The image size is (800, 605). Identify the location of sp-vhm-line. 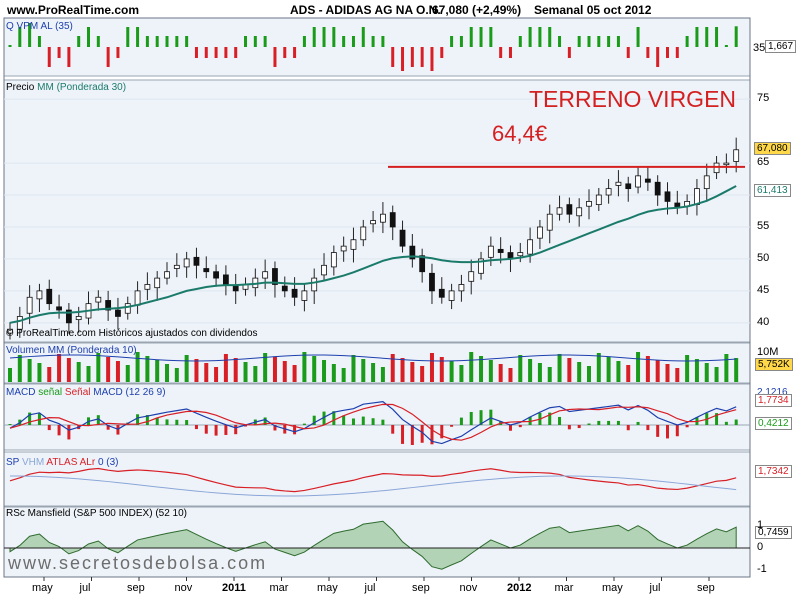
(373, 486).